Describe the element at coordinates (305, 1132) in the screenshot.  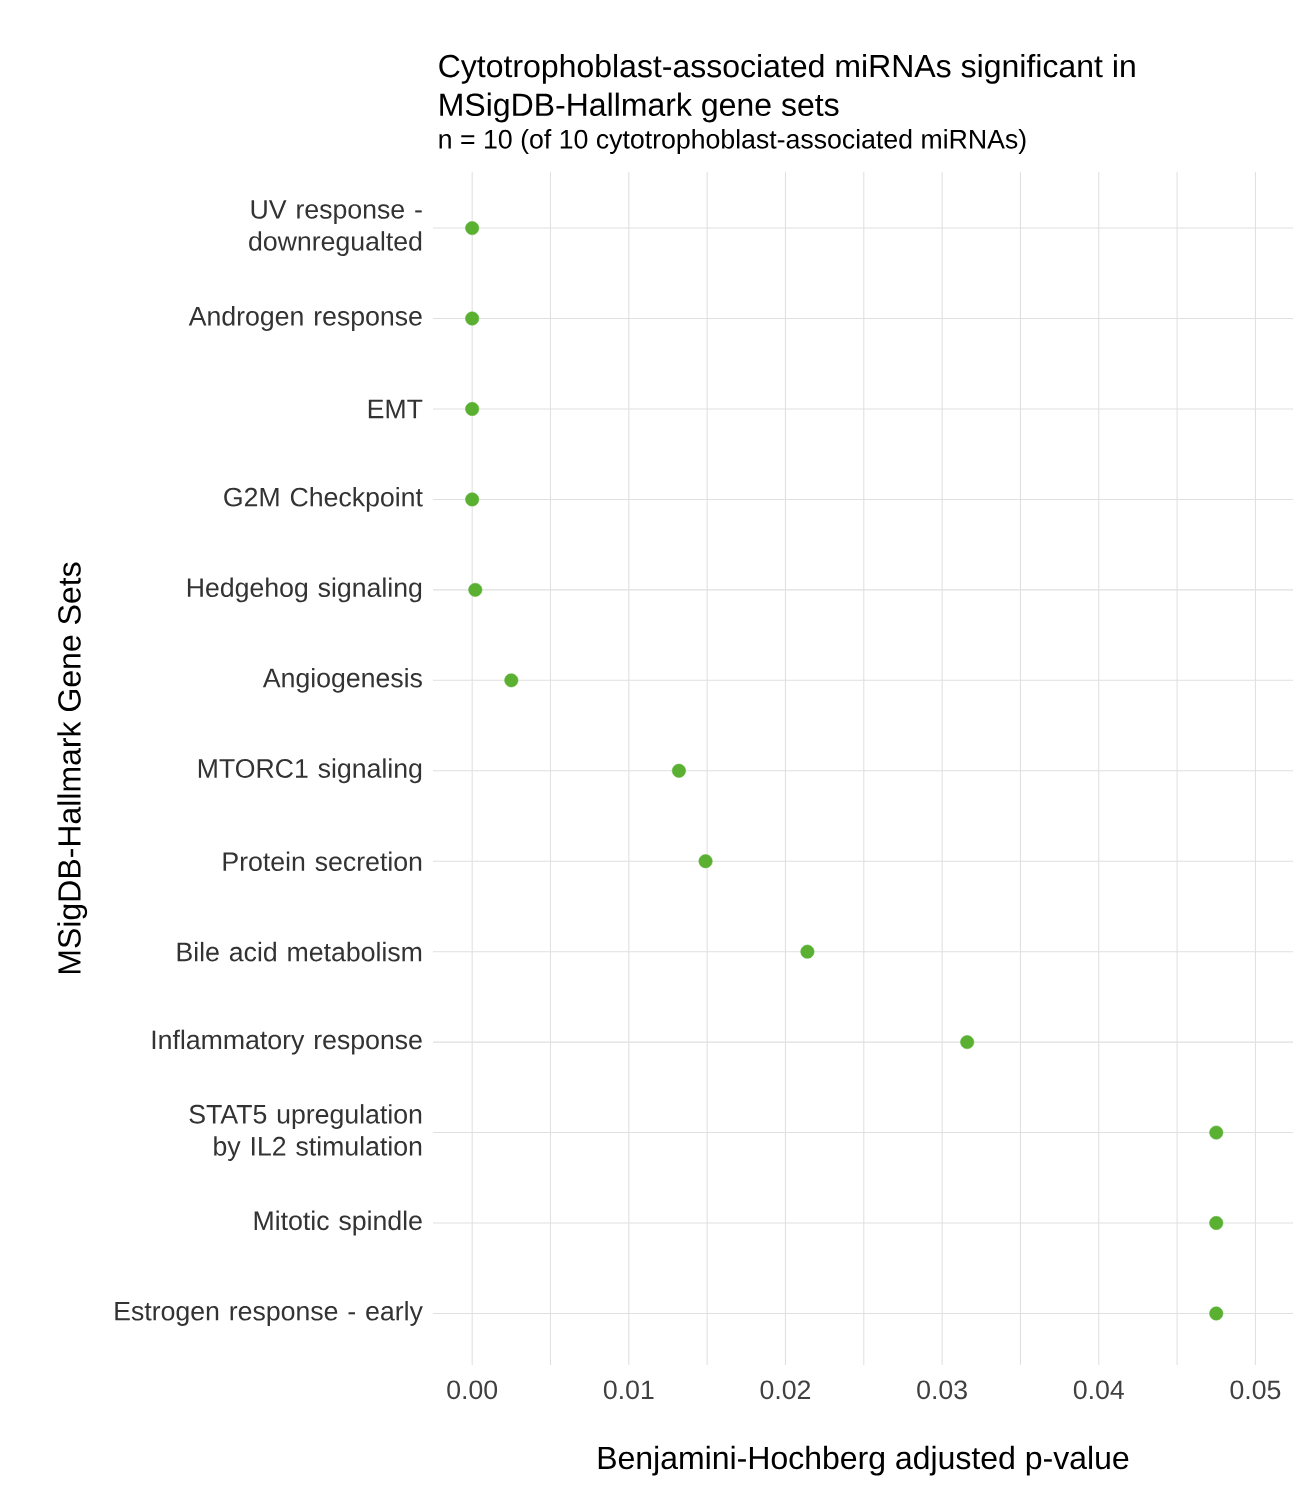
I see `y-tick-label: STAT5 upregulation by IL2 stimulation` at that location.